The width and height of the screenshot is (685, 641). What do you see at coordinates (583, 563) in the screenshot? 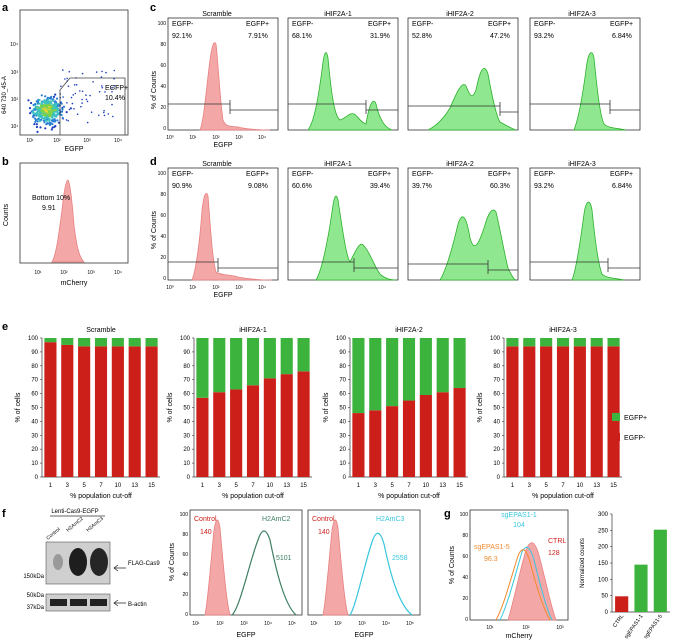
I see `y-axis-label: Normalized counts` at bounding box center [583, 563].